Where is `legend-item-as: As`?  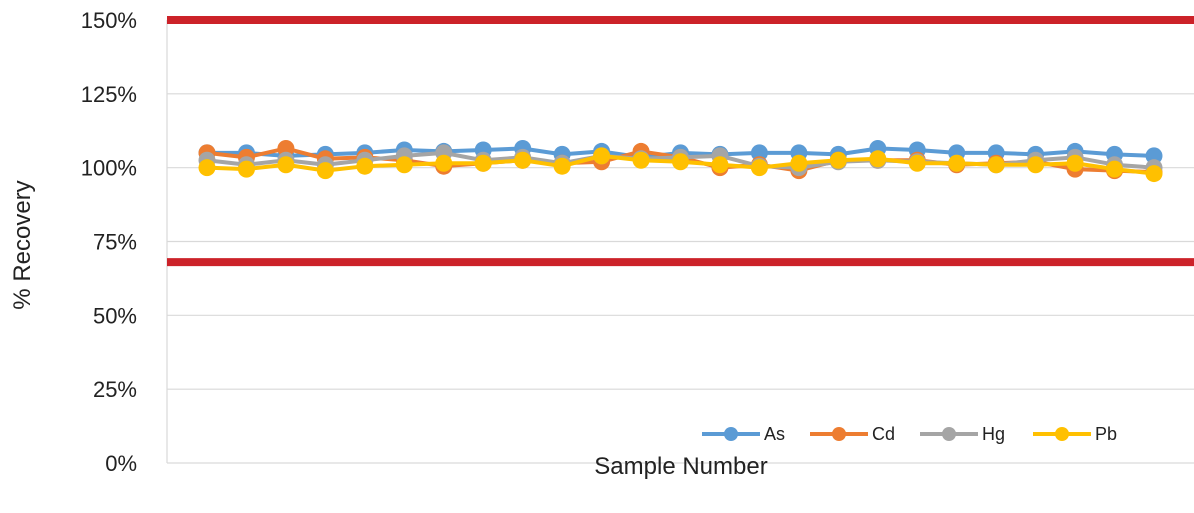 legend-item-as: As is located at coordinates (743, 434).